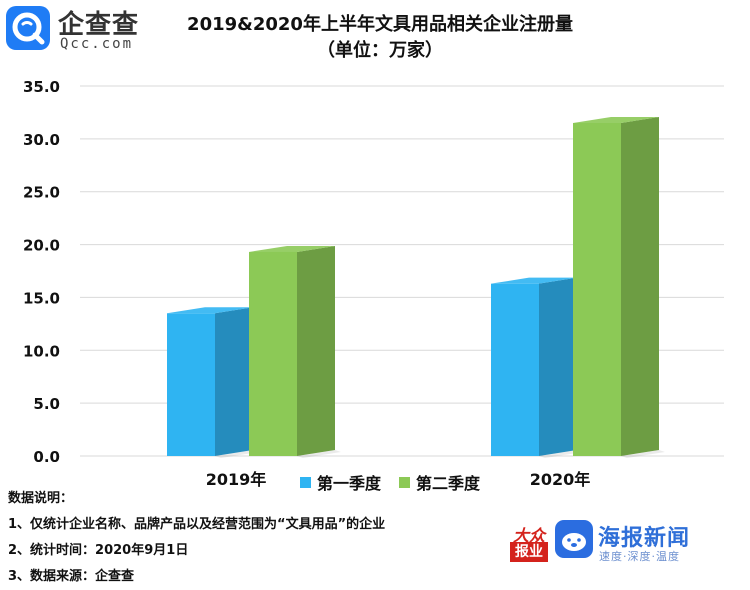 This screenshot has width=750, height=590. Describe the element at coordinates (41, 193) in the screenshot. I see `y-tick-label: 25.0` at that location.